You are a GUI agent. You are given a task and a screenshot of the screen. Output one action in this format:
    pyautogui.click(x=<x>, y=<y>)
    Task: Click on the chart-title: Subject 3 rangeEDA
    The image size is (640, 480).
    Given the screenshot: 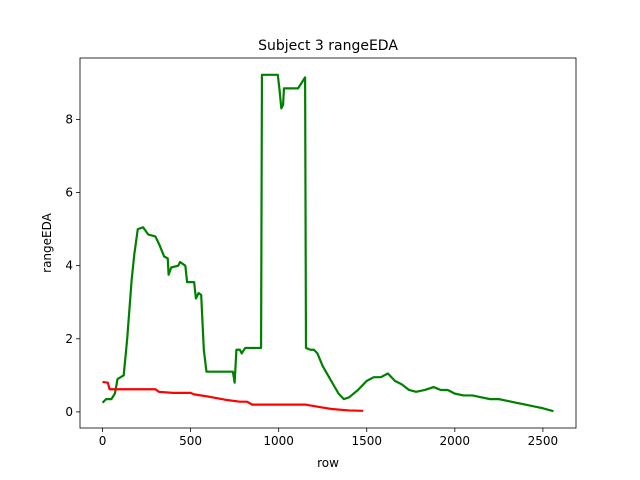 What is the action you would take?
    pyautogui.click(x=328, y=46)
    